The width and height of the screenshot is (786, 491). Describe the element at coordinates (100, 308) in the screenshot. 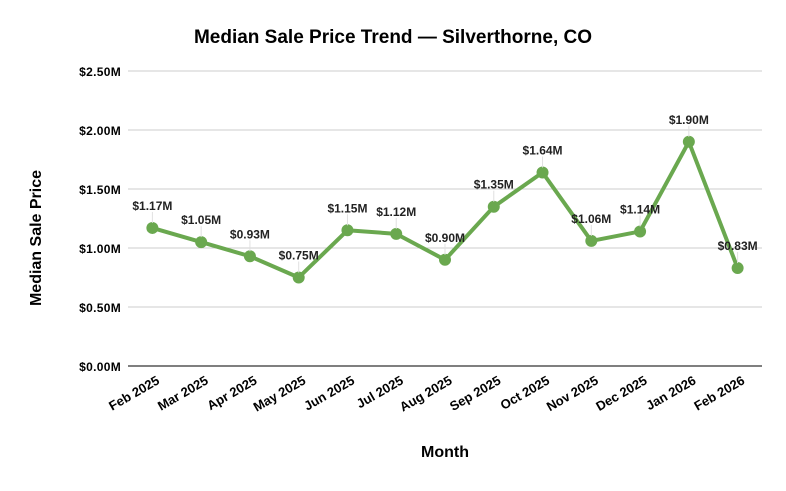

I see `y-tick-label: $0.50M` at that location.